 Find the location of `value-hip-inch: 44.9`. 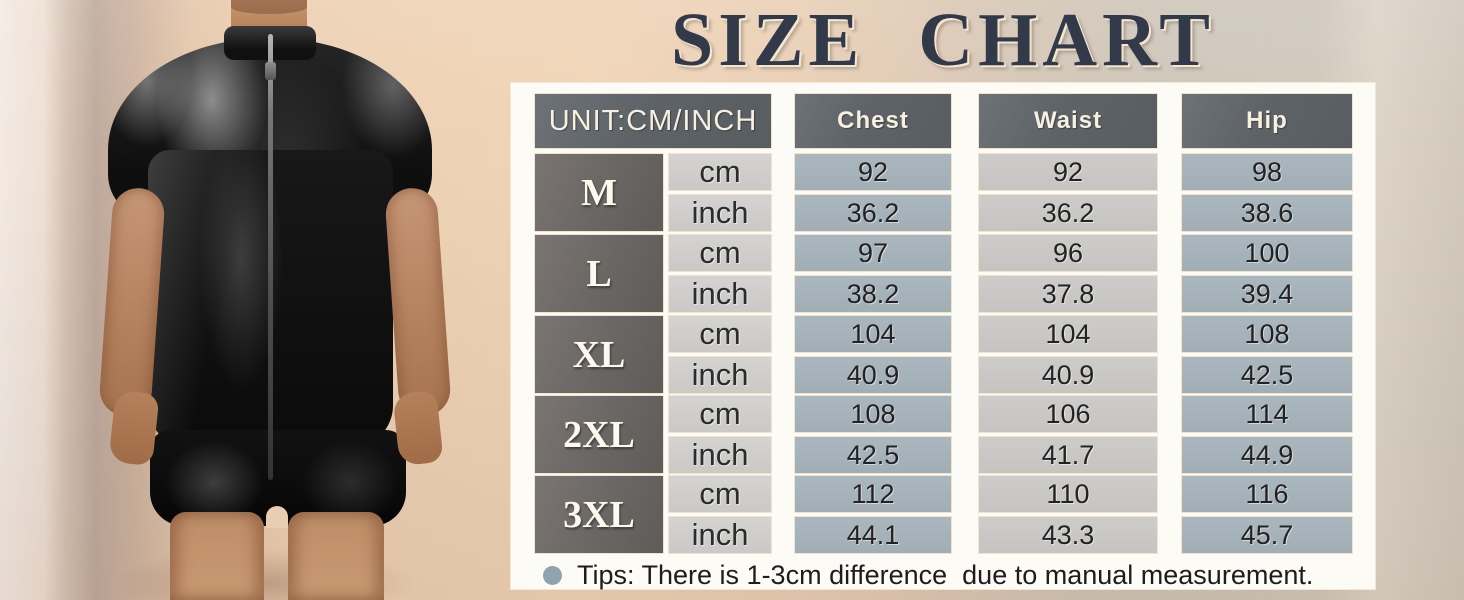

value-hip-inch: 44.9 is located at coordinates (1267, 455).